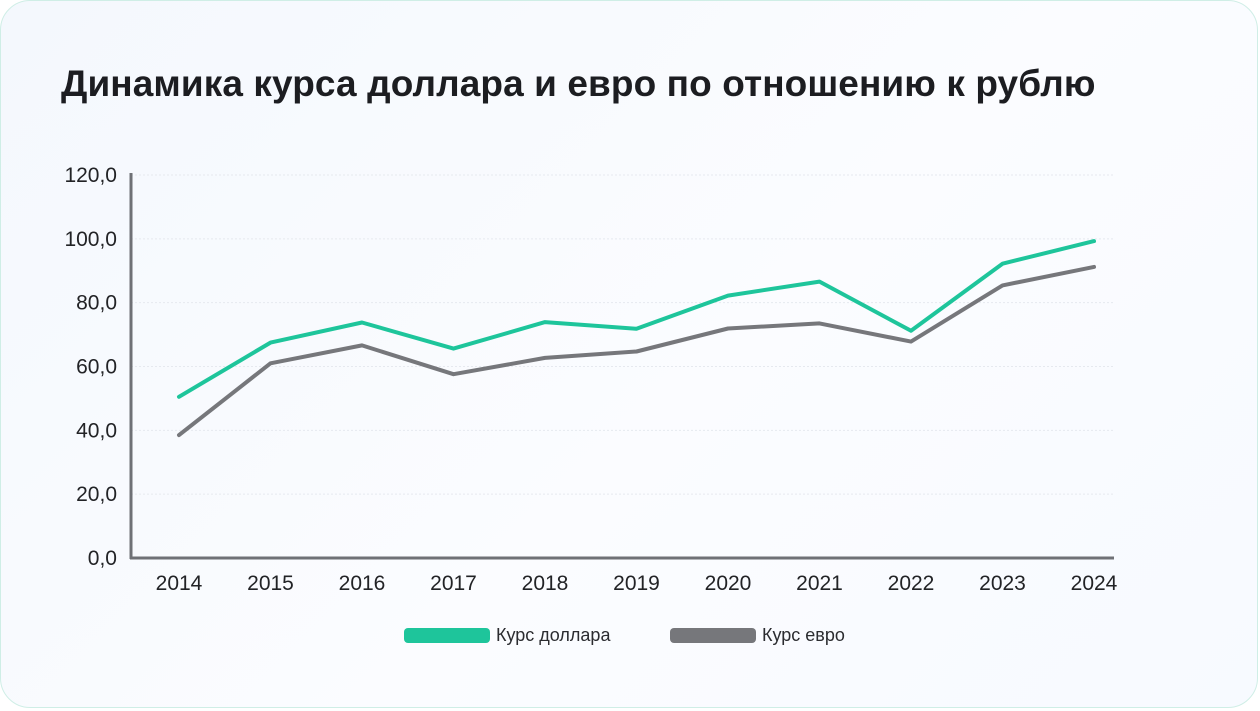 The image size is (1260, 711). I want to click on x-tick-label: 2020, so click(728, 583).